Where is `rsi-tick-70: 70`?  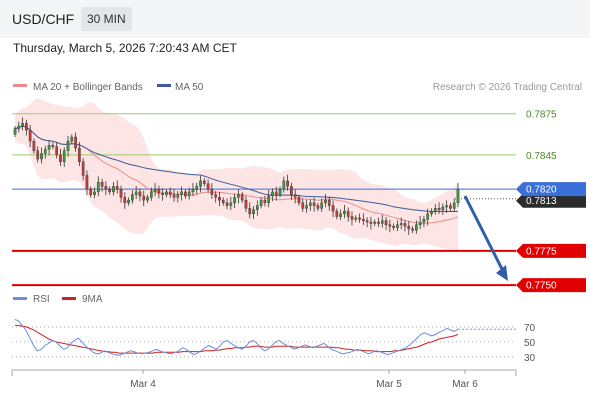 rsi-tick-70: 70 is located at coordinates (530, 328).